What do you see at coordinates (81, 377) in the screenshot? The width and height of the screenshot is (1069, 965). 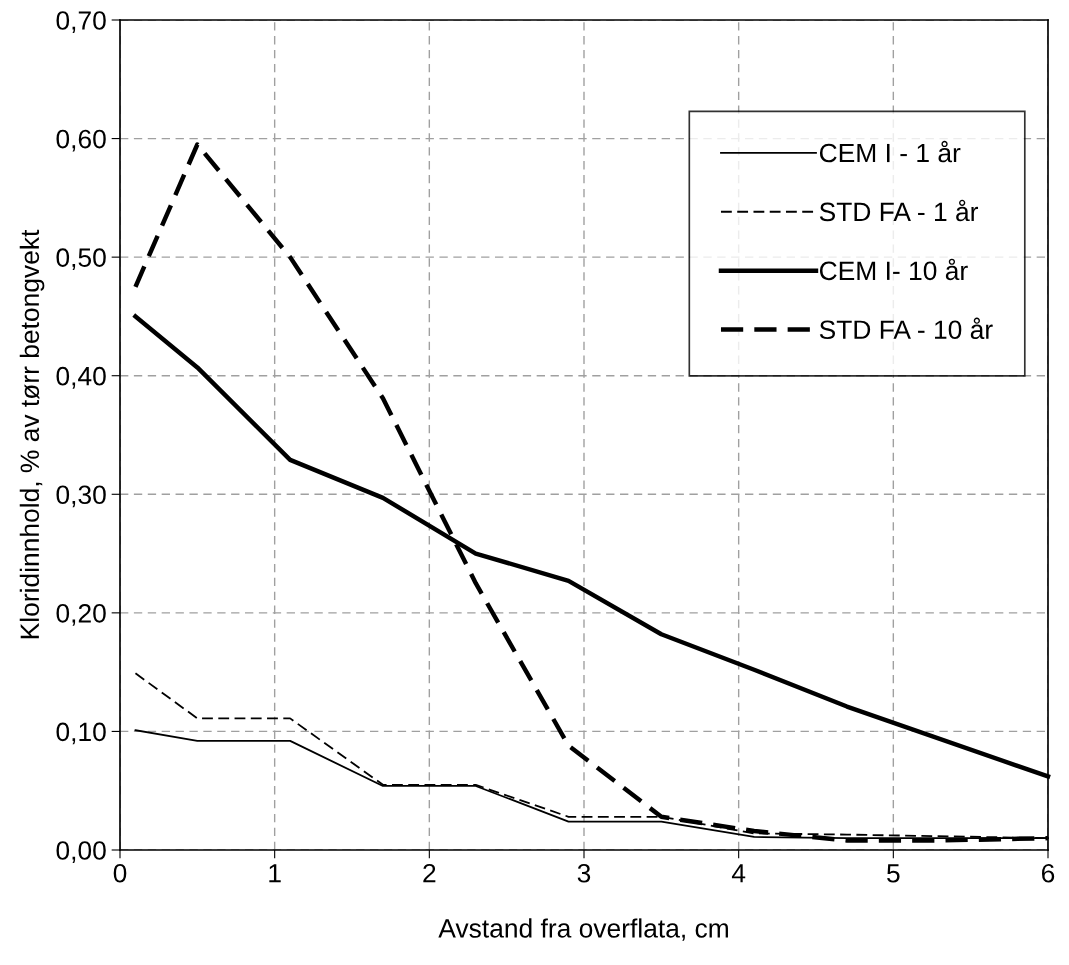 I see `y-tick-label: 0,40` at bounding box center [81, 377].